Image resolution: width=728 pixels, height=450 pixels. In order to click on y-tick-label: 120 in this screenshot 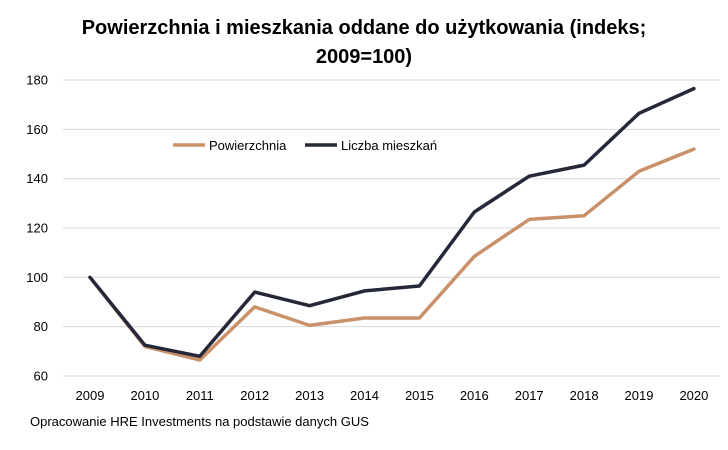, I will do `click(37, 228)`.